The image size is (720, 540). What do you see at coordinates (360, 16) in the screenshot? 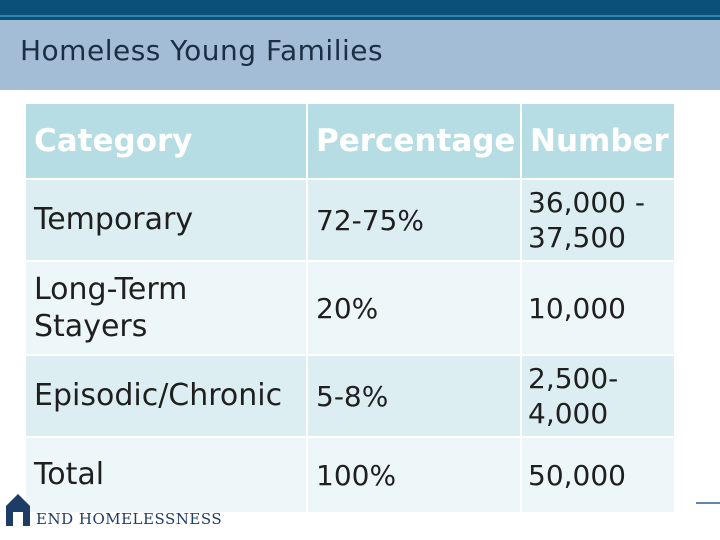
I see `top-accent-stripe` at bounding box center [360, 16].